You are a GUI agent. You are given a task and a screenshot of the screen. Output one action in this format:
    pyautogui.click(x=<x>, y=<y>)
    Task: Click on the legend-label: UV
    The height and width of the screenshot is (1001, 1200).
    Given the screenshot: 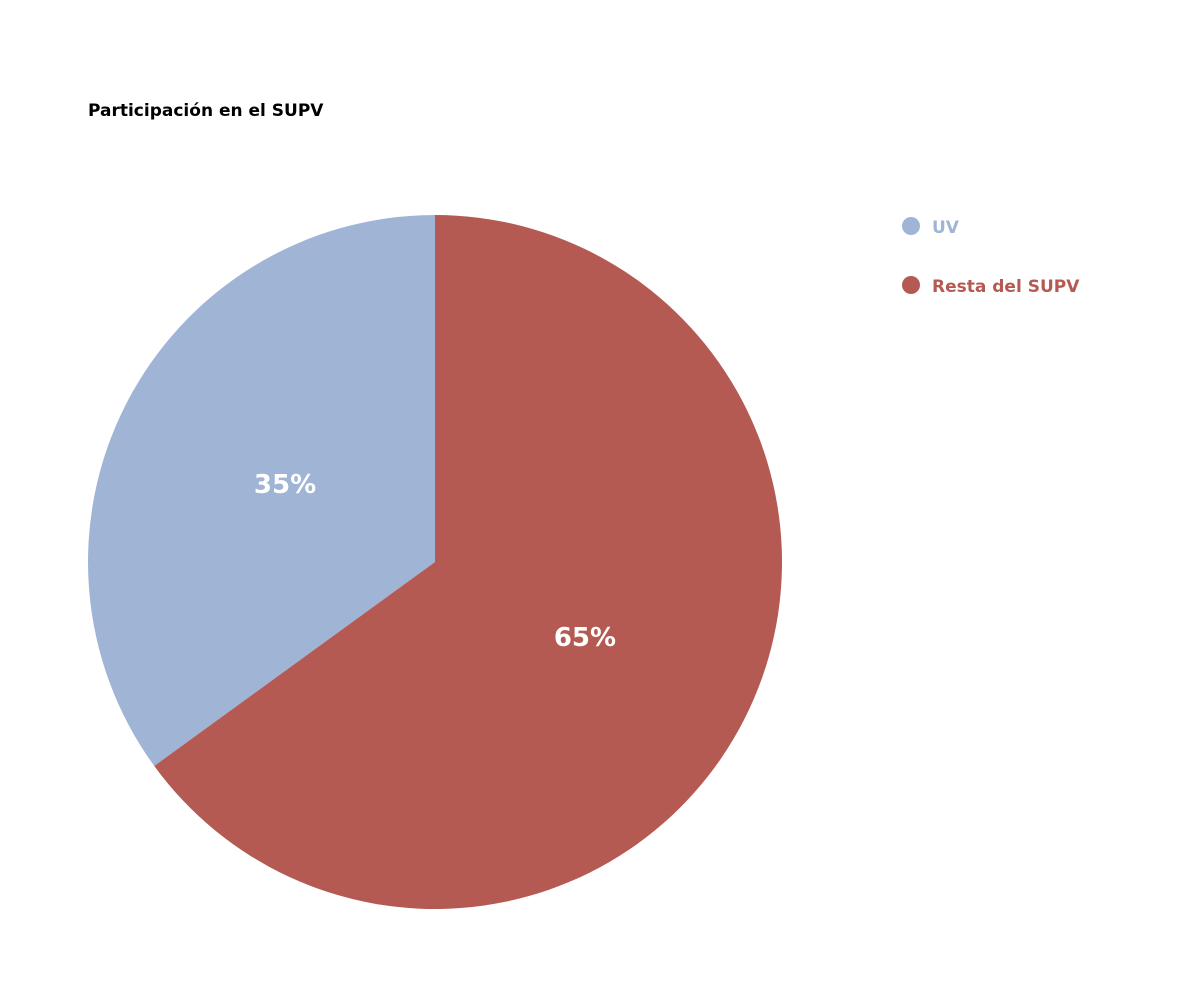 What is the action you would take?
    pyautogui.click(x=946, y=228)
    